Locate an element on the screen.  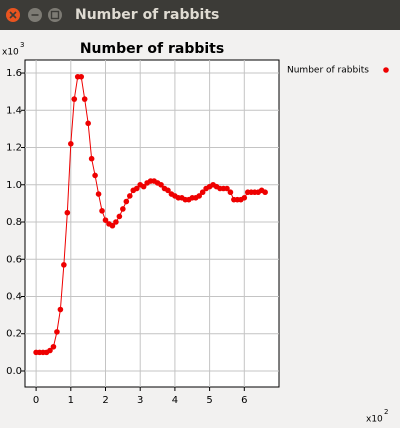
y-tick-label: 1.2 is located at coordinates (14, 148).